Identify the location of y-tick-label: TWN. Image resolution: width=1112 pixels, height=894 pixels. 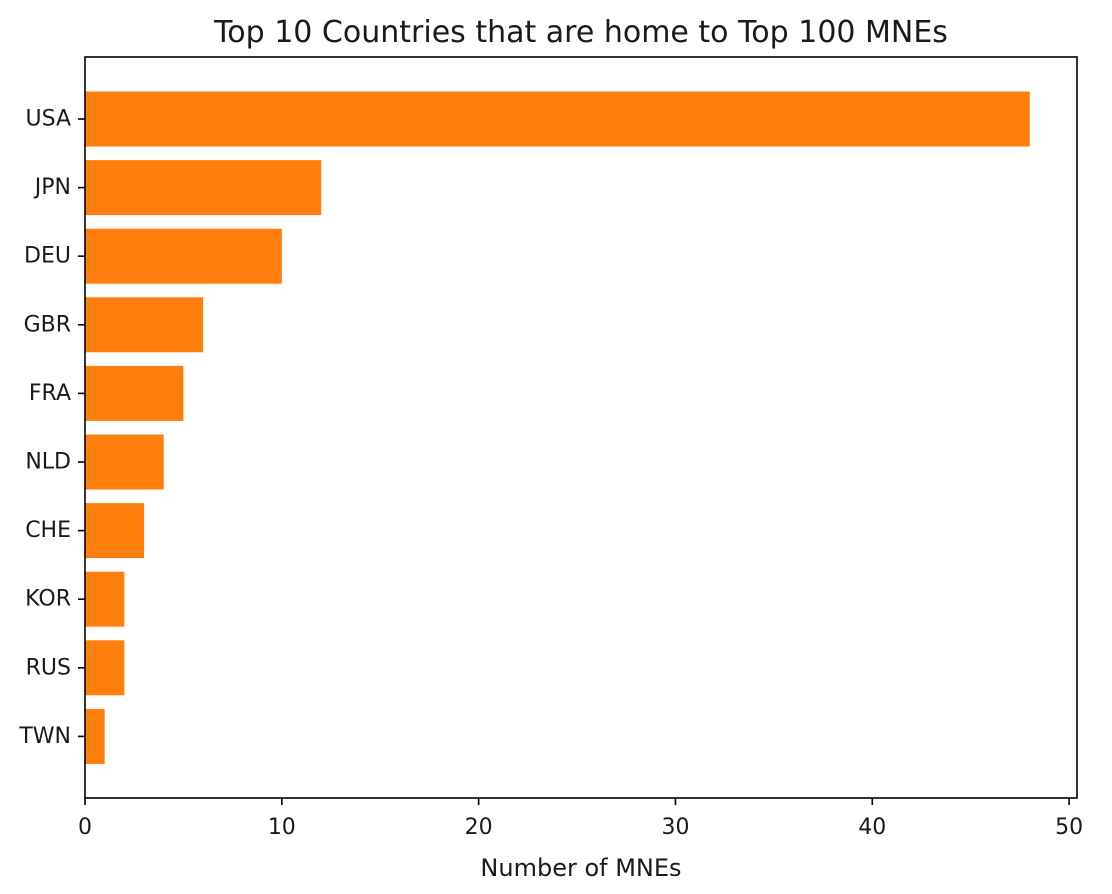
(44, 736).